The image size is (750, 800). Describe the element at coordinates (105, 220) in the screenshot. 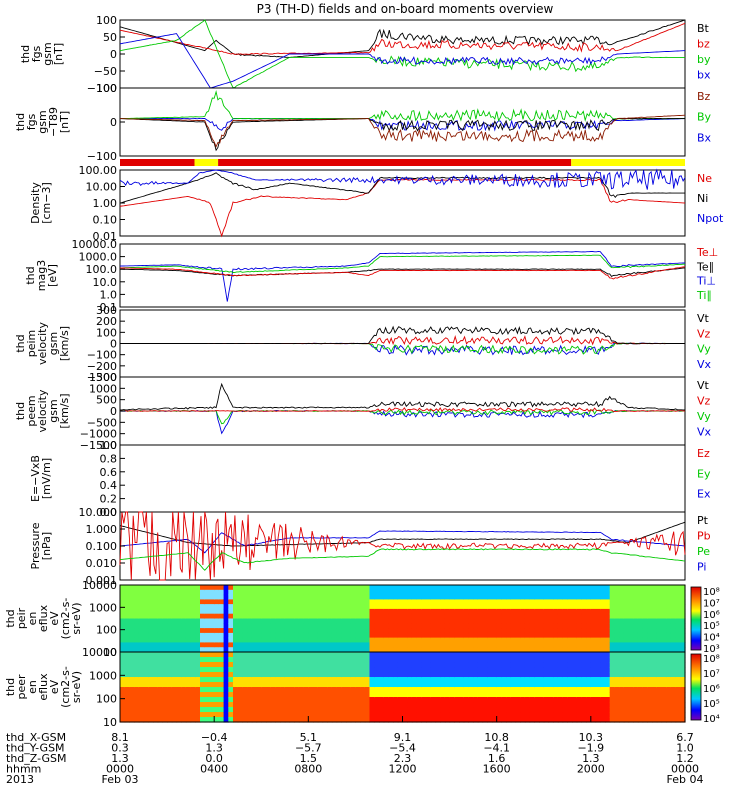

I see `y-tick-label: 0.10` at that location.